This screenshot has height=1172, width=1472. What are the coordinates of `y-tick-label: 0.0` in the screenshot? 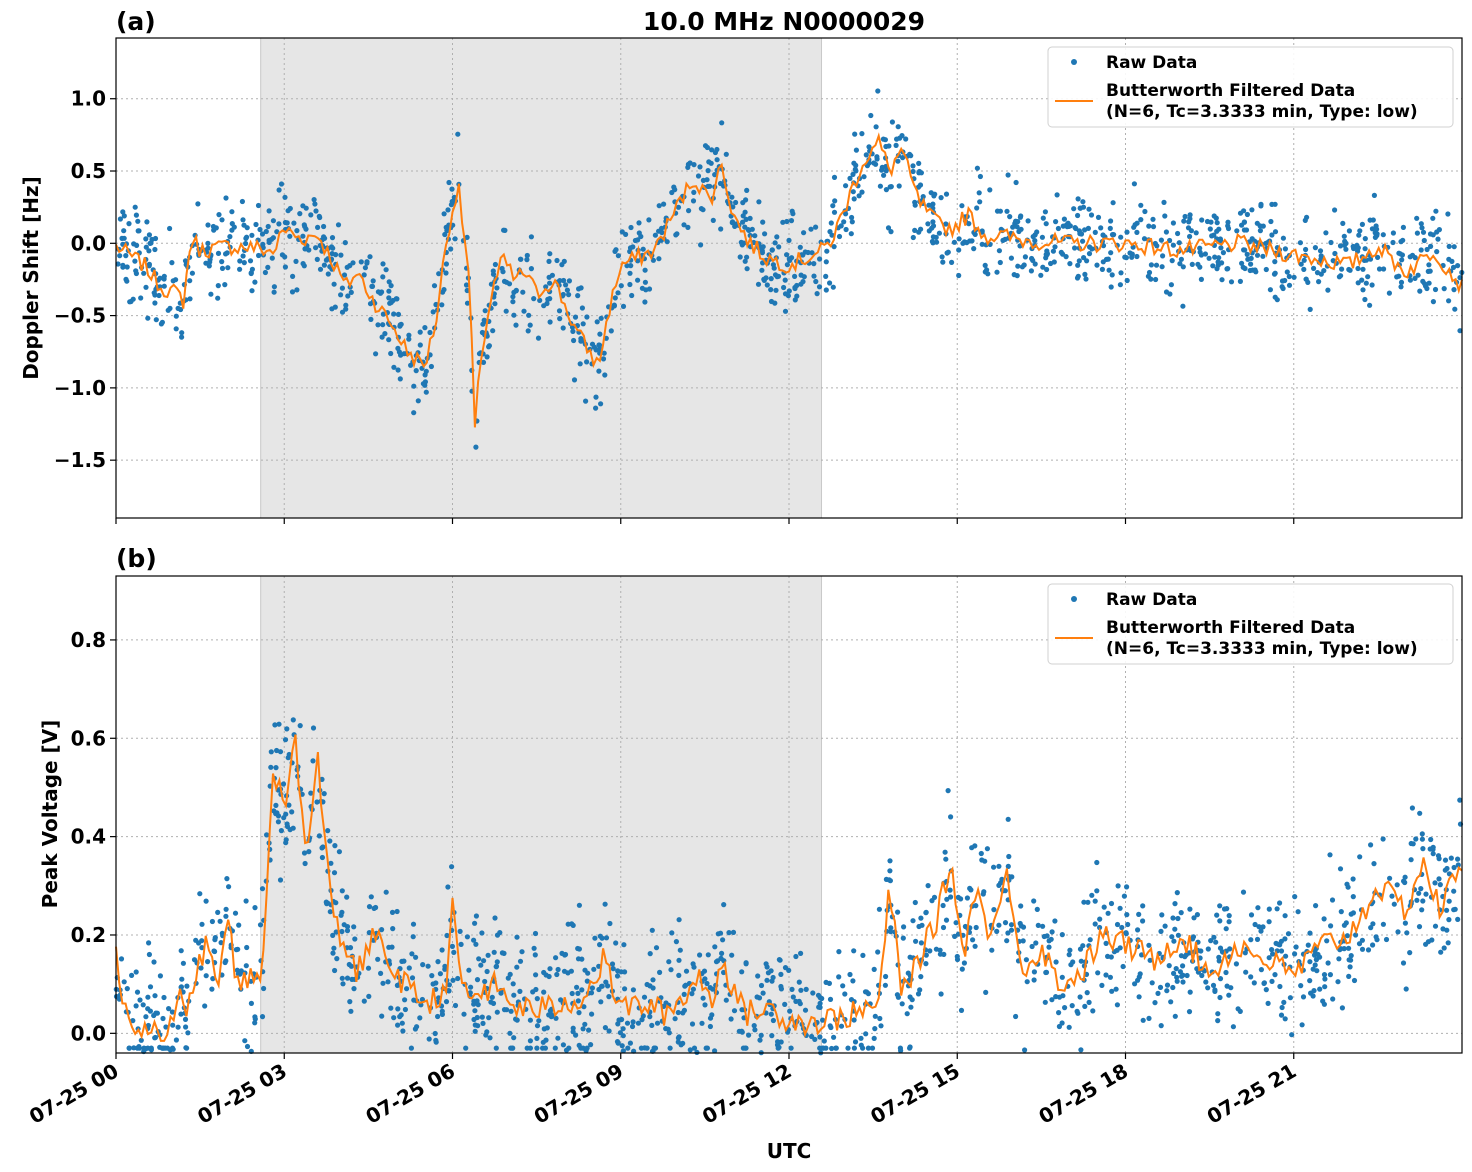 It's located at (88, 243).